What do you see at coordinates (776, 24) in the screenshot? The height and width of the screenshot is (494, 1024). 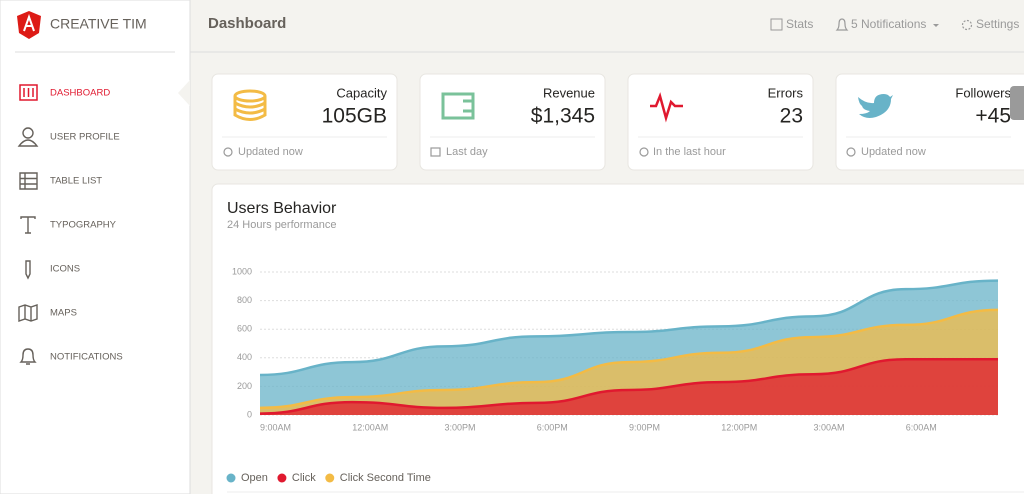 I see `stats-icon` at bounding box center [776, 24].